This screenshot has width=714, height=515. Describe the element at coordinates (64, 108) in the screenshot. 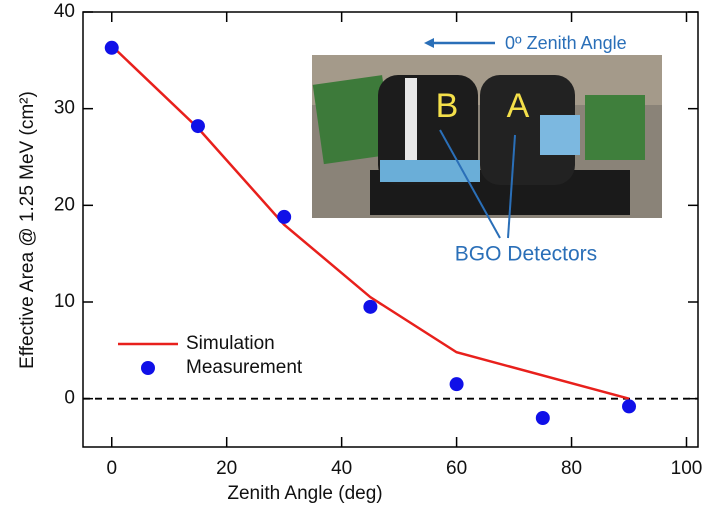

I see `y-tick-label: 30` at that location.